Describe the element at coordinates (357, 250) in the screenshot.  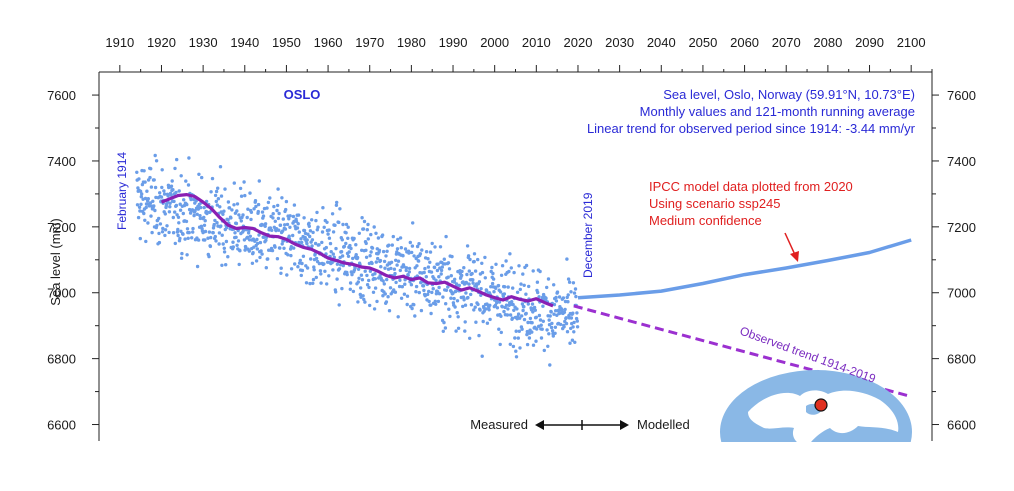
I see `running-average-group` at that location.